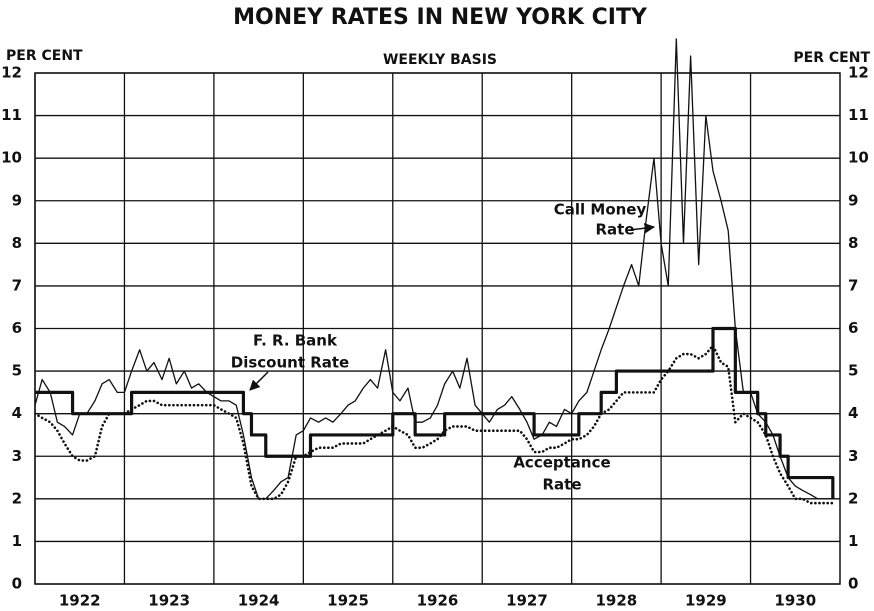 This screenshot has width=874, height=611. What do you see at coordinates (11, 73) in the screenshot?
I see `y-tick-label: 12` at bounding box center [11, 73].